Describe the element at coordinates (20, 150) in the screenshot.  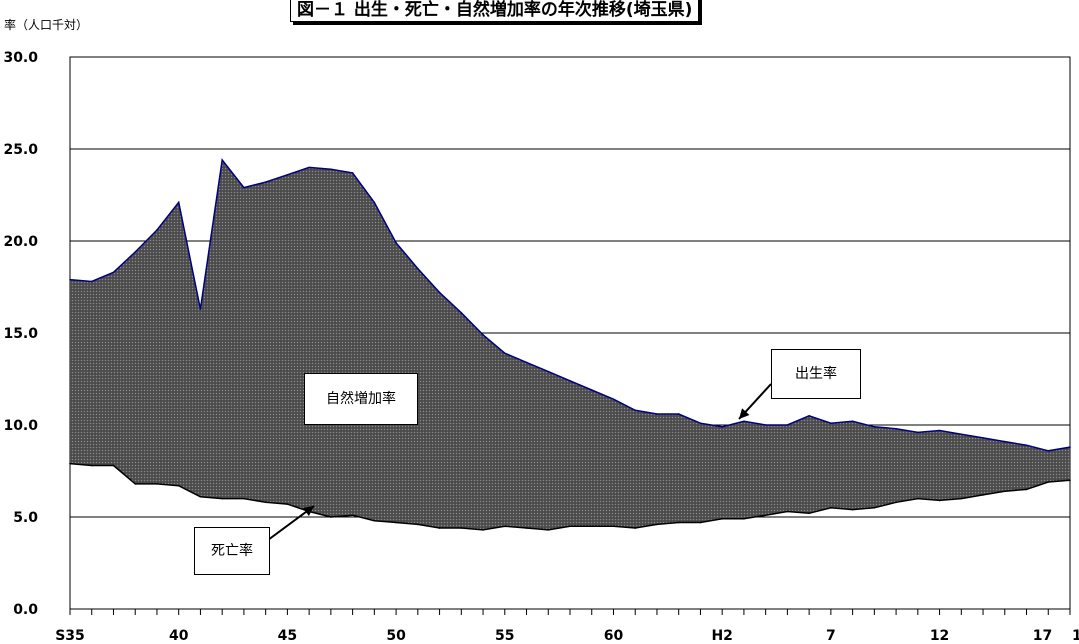
I see `y-tick-label: 25.0` at that location.